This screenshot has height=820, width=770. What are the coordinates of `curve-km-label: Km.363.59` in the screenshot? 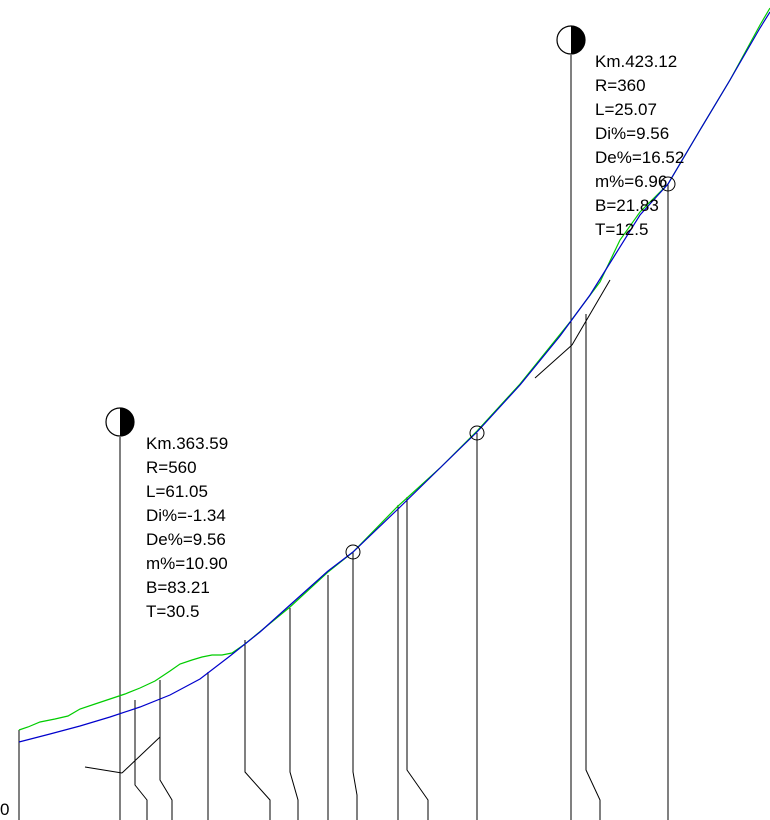 It's located at (187, 443).